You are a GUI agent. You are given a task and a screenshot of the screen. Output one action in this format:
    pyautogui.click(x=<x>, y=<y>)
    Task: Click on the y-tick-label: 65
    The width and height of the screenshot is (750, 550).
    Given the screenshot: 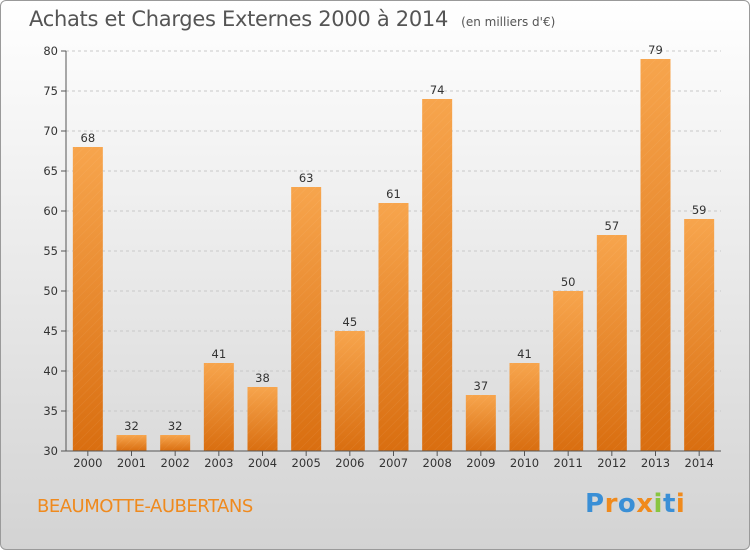 What is the action you would take?
    pyautogui.click(x=50, y=171)
    